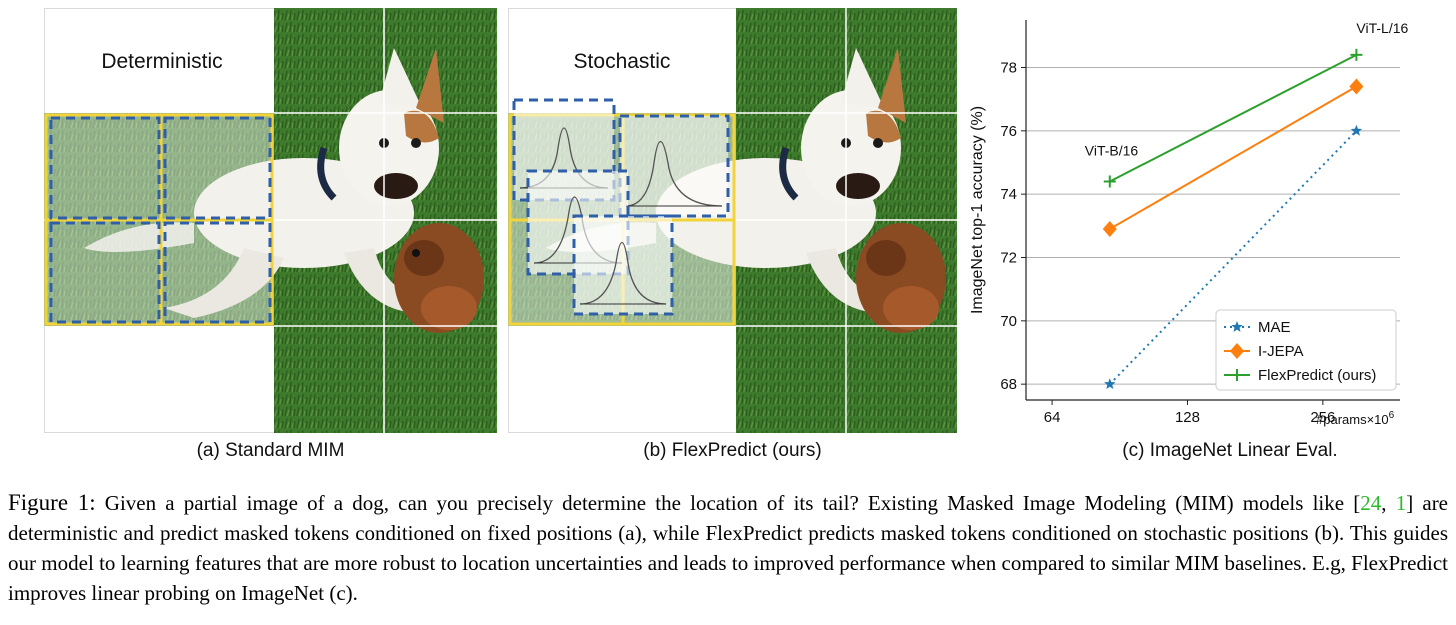 The width and height of the screenshot is (1456, 625). I want to click on x-ticks: 64 128 256, so click(1189, 413).